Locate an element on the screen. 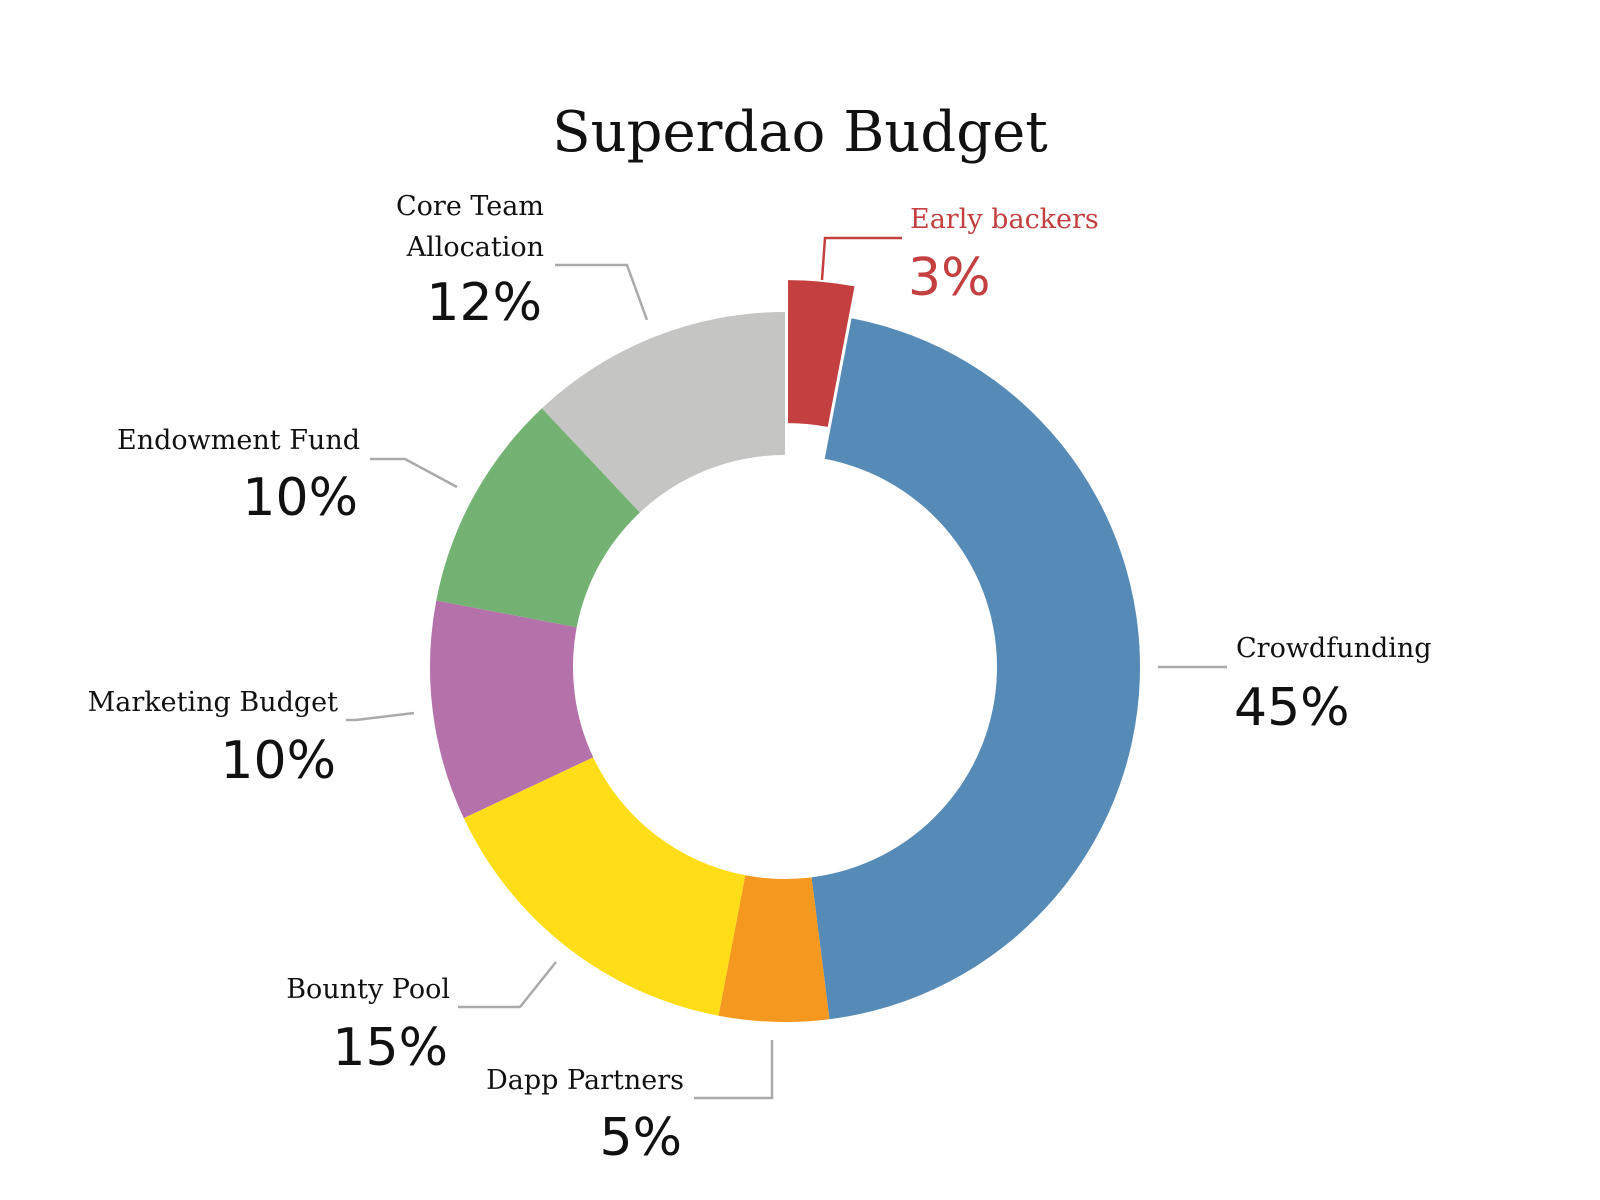 This screenshot has height=1200, width=1600. slice-value-dapp-partners: 5% is located at coordinates (641, 1138).